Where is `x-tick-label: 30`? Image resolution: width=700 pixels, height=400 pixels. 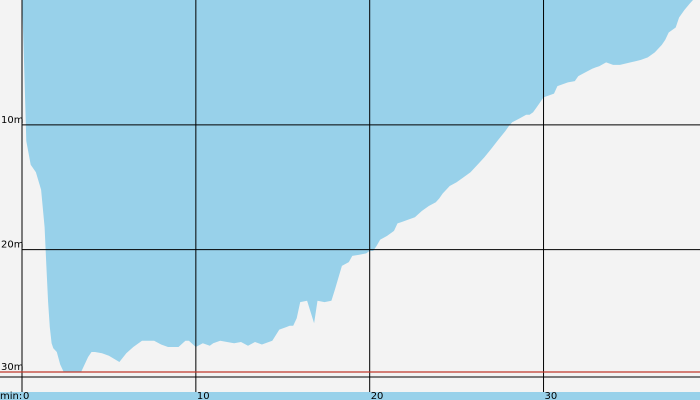 x-tick-label: 30 is located at coordinates (551, 395).